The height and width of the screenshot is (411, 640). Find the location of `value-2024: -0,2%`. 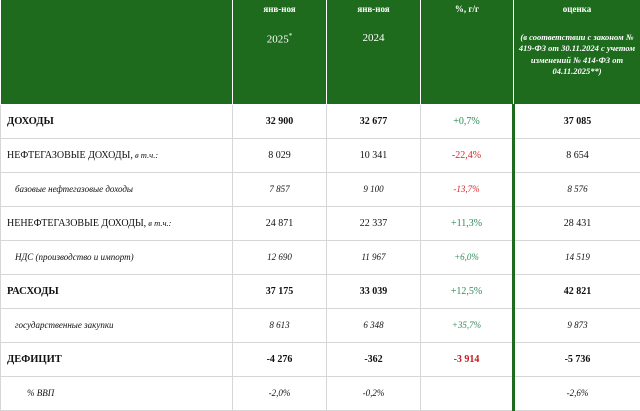

value-2024: -0,2% is located at coordinates (374, 393).